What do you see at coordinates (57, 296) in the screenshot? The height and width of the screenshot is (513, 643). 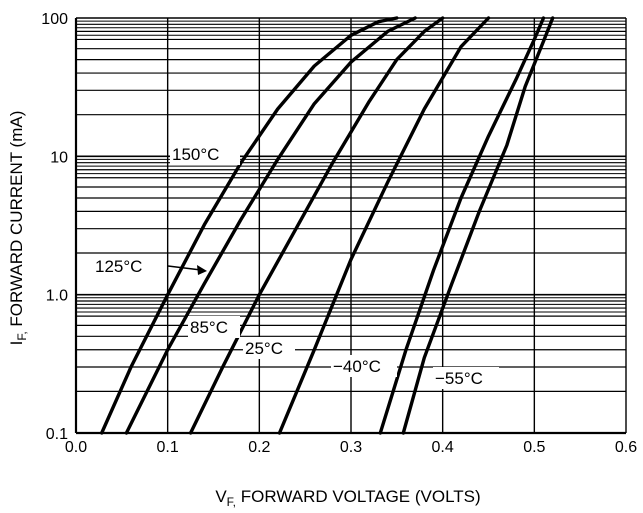 I see `y-tick-label: 1.0` at bounding box center [57, 296].